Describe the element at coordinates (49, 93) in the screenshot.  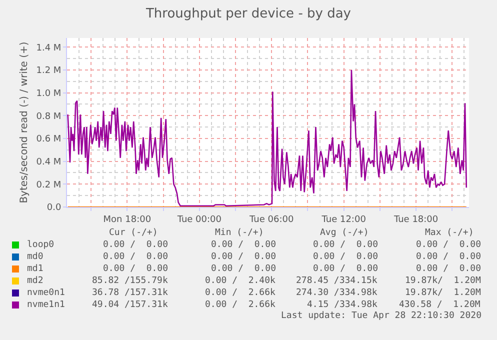
I see `y-tick-label: 1.0 M` at that location.